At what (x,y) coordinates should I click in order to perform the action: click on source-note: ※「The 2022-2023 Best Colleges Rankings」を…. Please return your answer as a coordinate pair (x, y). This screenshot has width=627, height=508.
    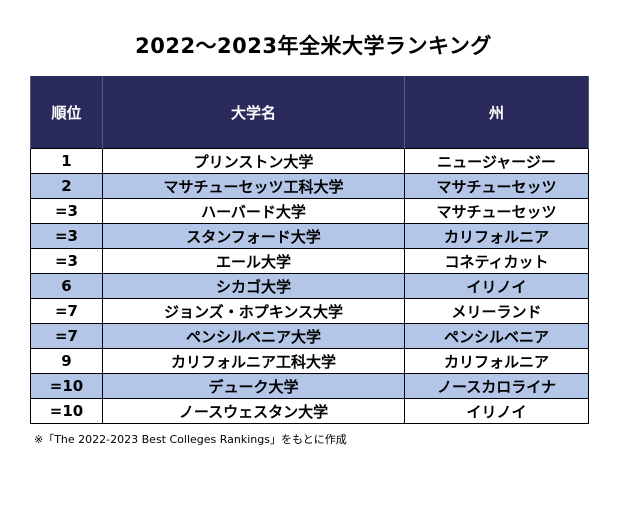
    Looking at the image, I should click on (190, 439).